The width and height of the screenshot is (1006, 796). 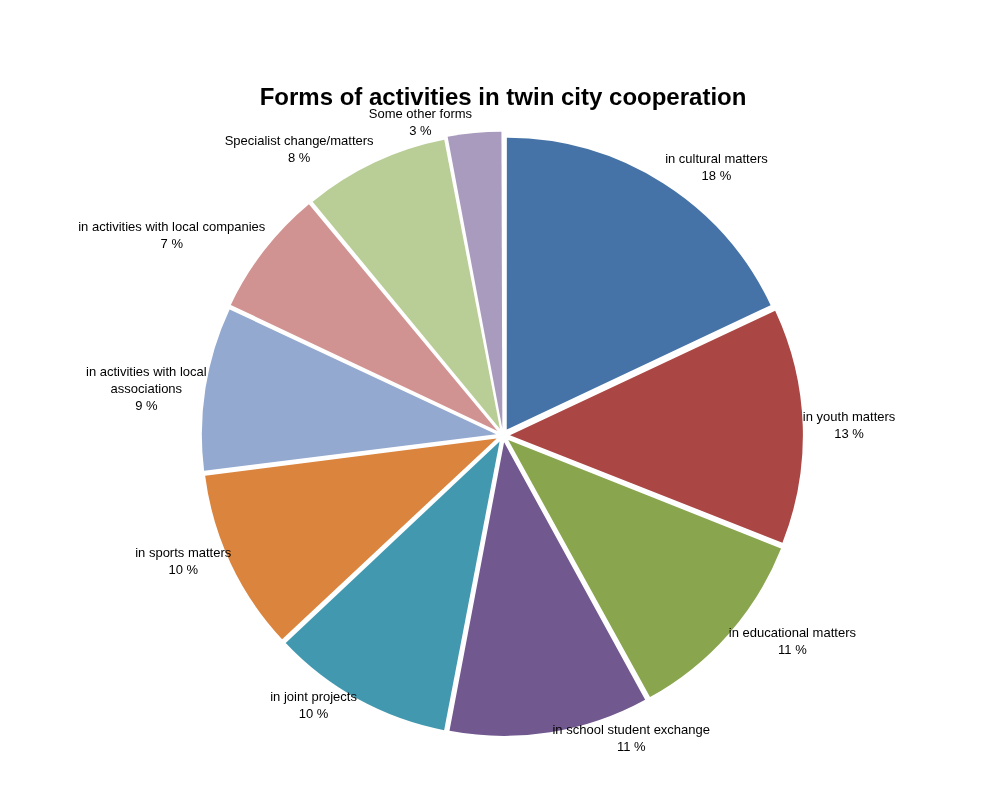 What do you see at coordinates (792, 633) in the screenshot?
I see `slice-label: in educational matters` at bounding box center [792, 633].